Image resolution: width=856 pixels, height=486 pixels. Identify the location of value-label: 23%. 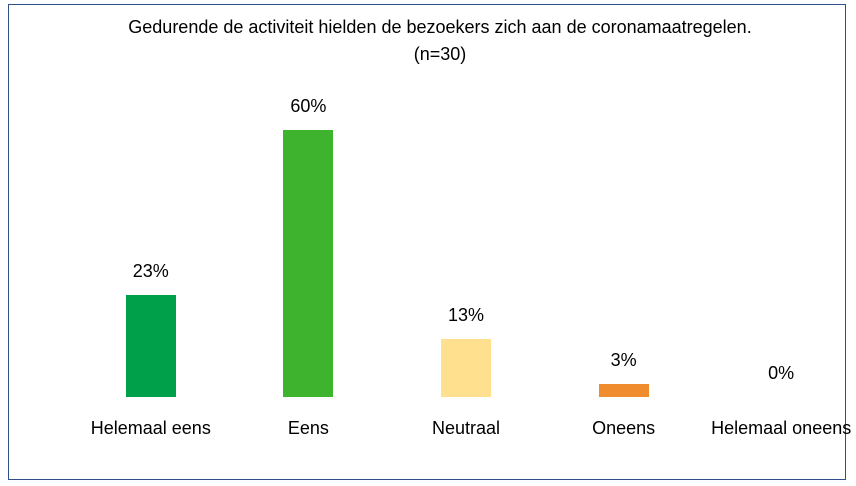
(150, 270).